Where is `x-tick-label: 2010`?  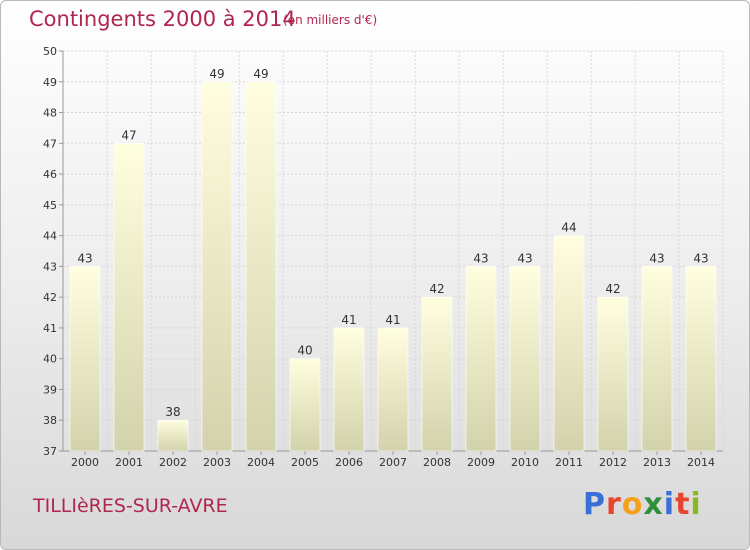
x-tick-label: 2010 is located at coordinates (525, 462).